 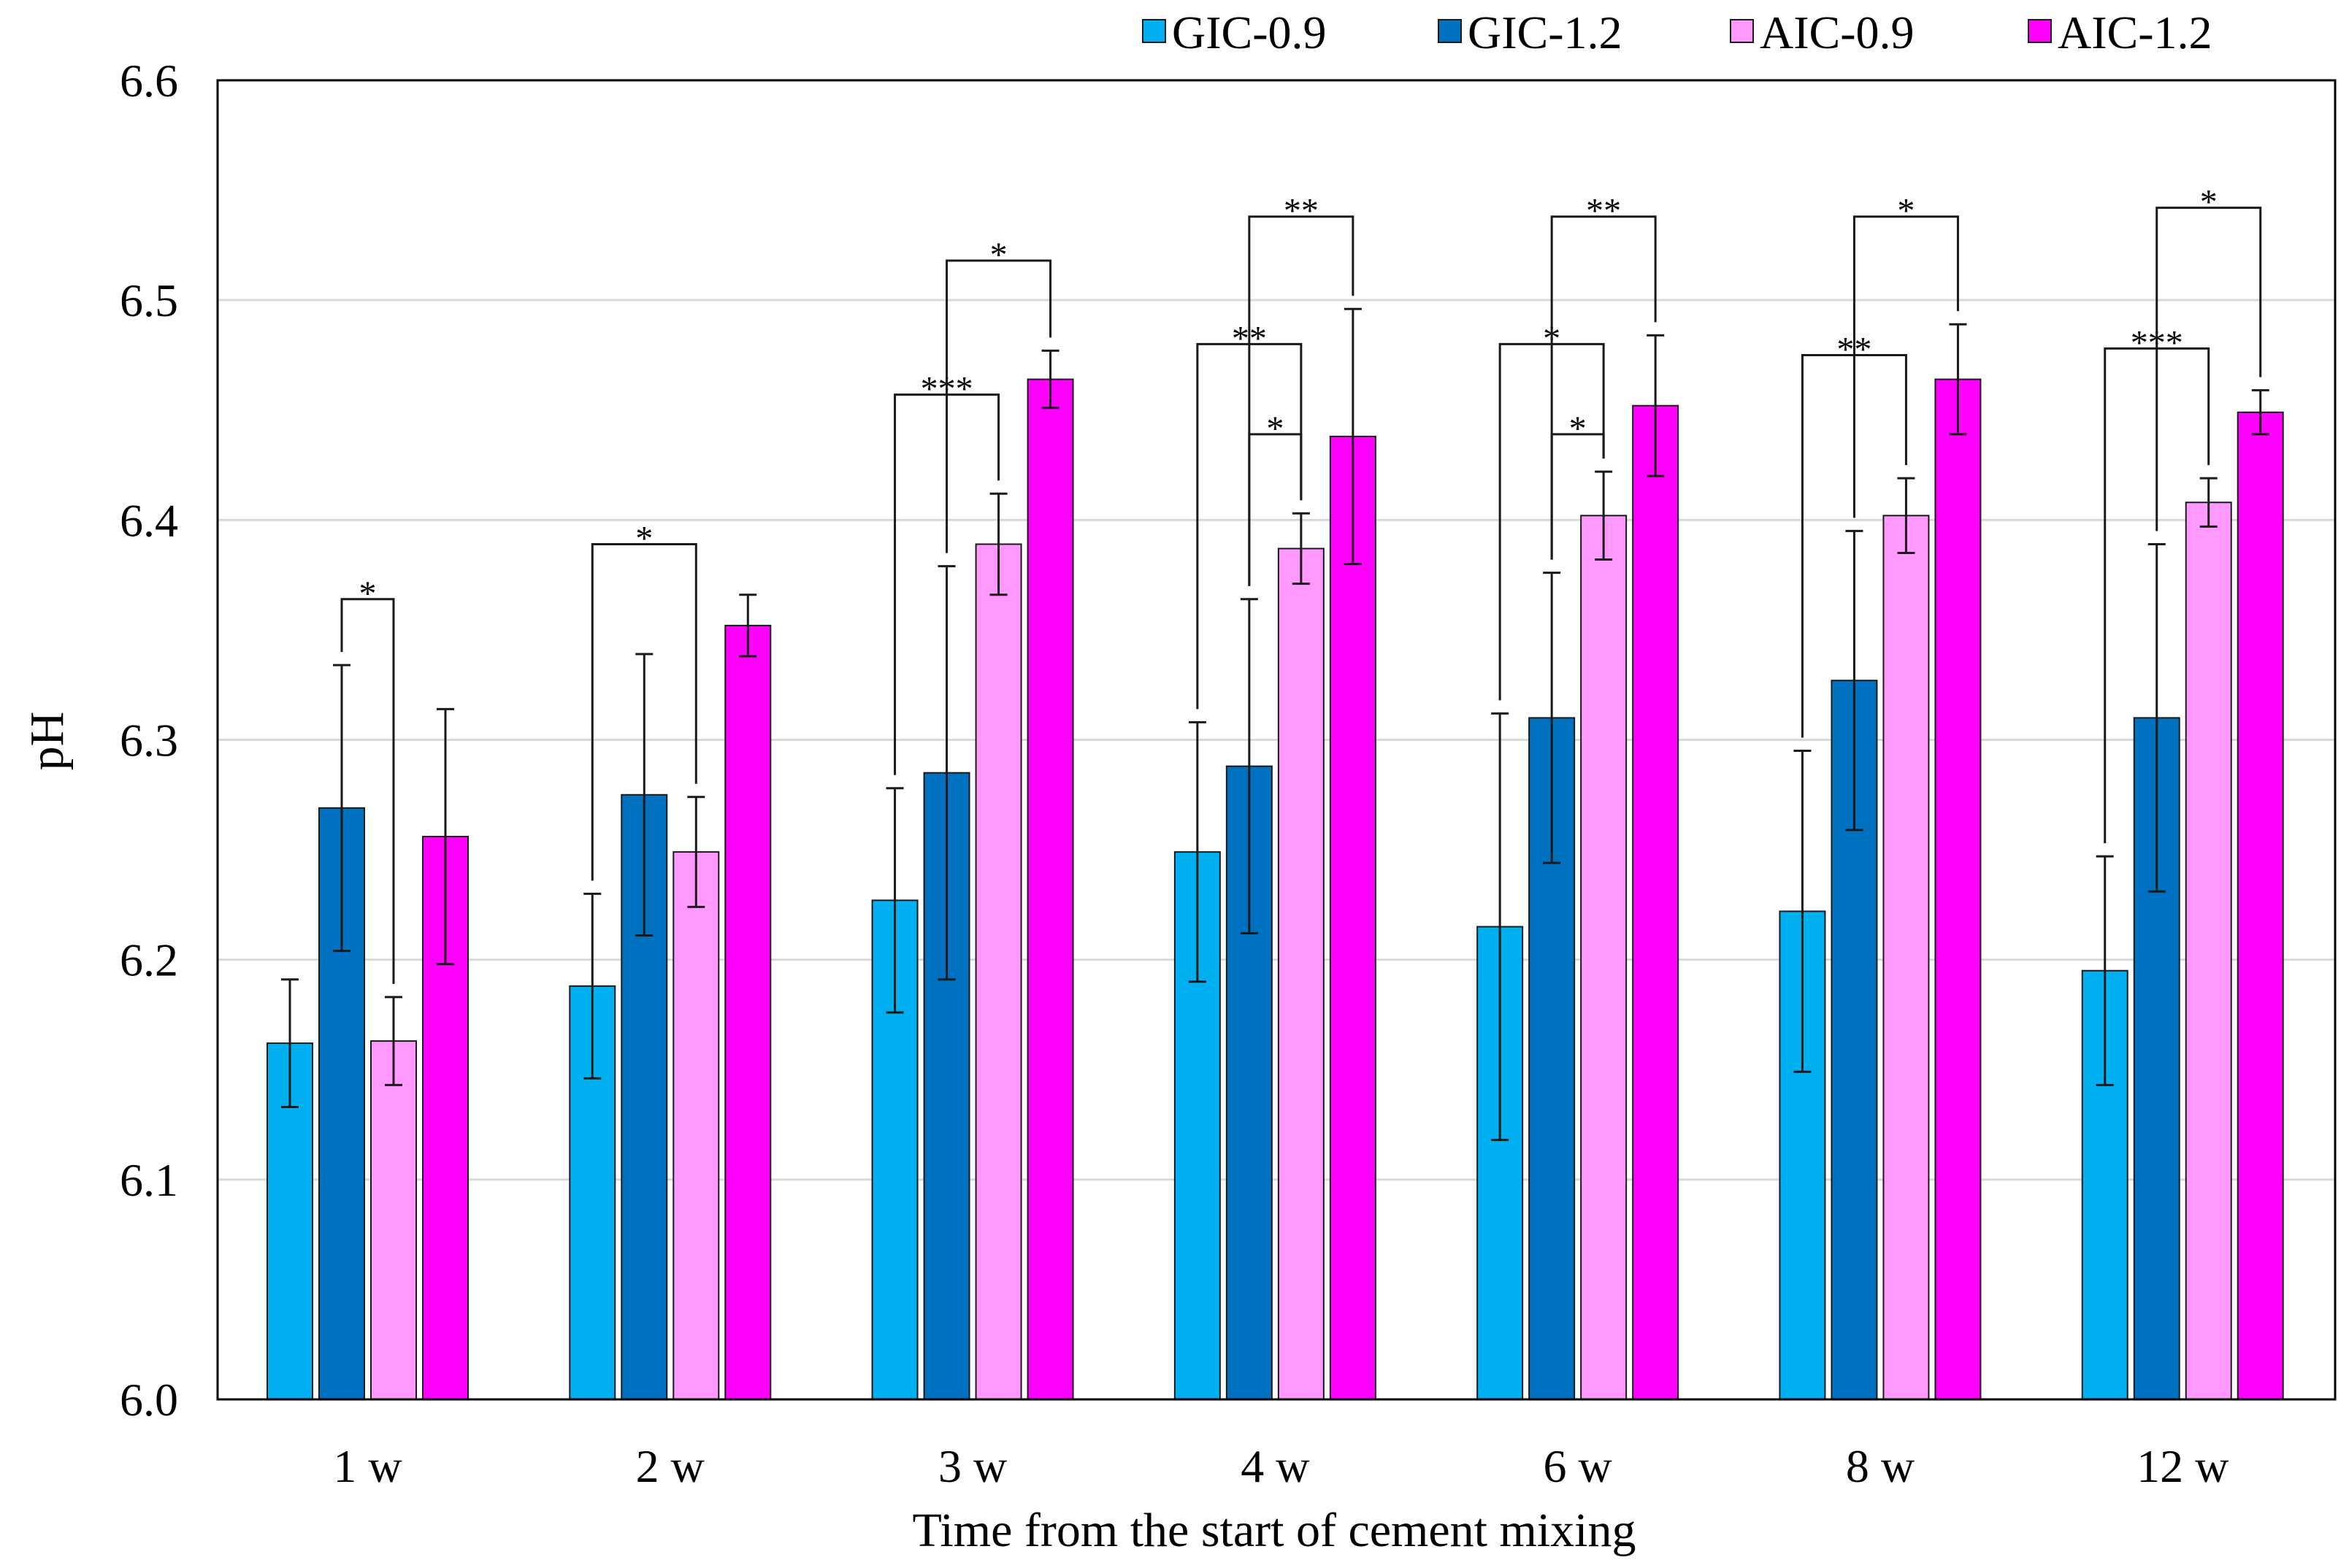 I want to click on legend-label-AIC-0.9: AIC-0.9, so click(x=1837, y=32).